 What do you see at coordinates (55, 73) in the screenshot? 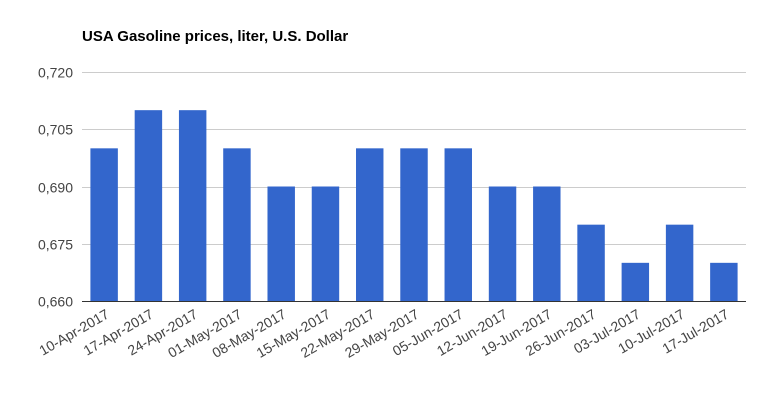
I see `y-tick-label: 0,720` at bounding box center [55, 73].